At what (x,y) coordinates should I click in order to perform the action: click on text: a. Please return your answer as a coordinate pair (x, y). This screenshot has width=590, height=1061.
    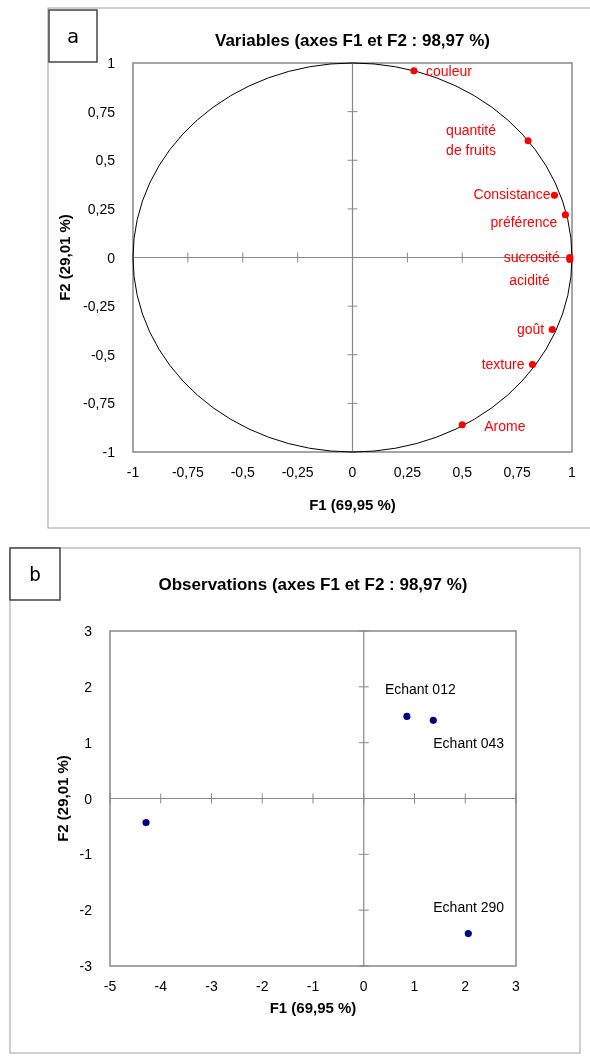
    Looking at the image, I should click on (73, 36).